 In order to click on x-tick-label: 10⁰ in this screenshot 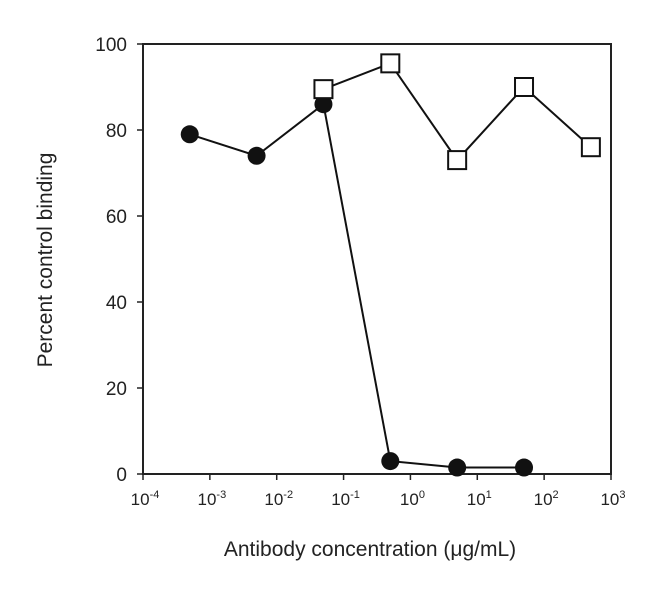, I will do `click(412, 499)`.